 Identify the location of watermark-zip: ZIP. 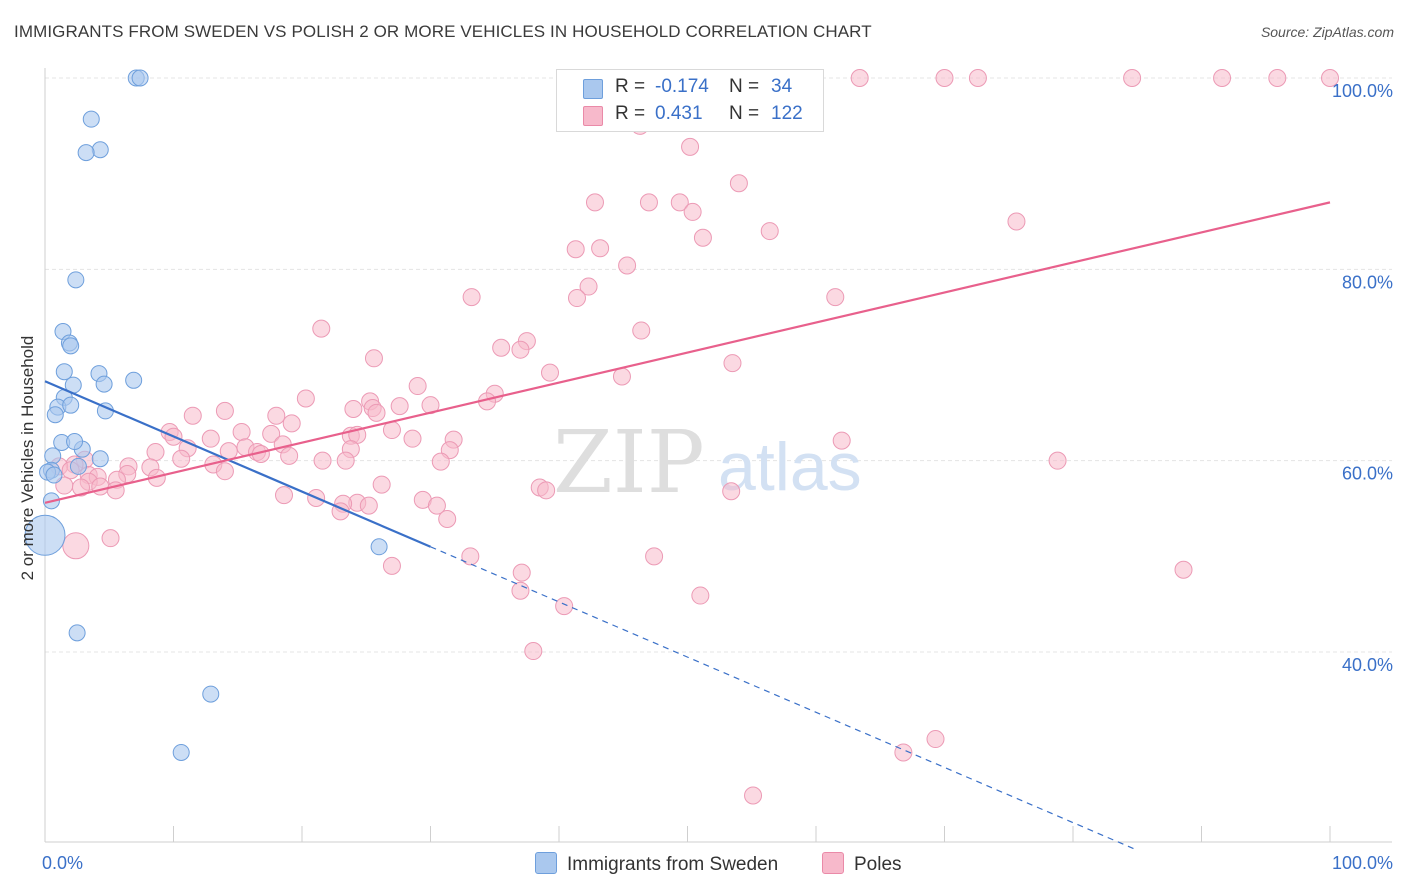
(629, 463).